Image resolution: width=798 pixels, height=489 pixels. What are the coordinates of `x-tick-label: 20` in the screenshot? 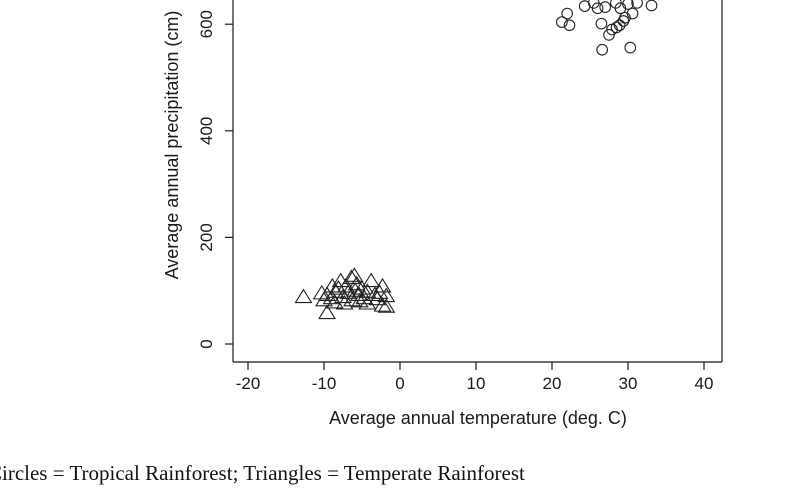 It's located at (552, 383).